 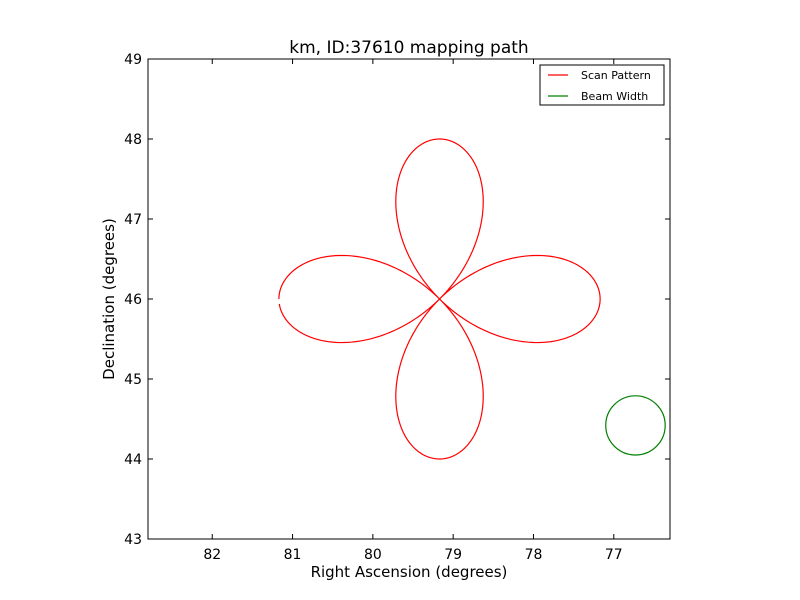 I want to click on legend-label-beam-width: Beam Width, so click(x=614, y=96).